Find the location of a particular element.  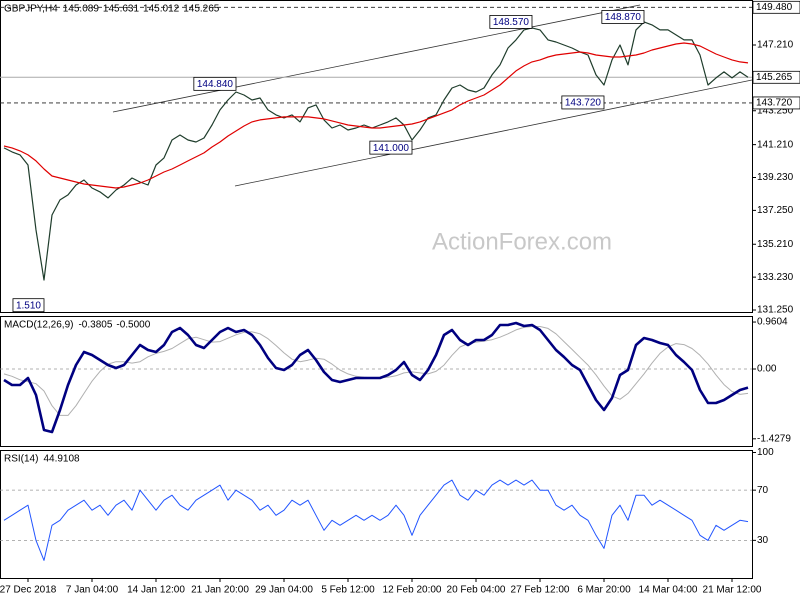

header-value: 145.631 is located at coordinates (121, 9).